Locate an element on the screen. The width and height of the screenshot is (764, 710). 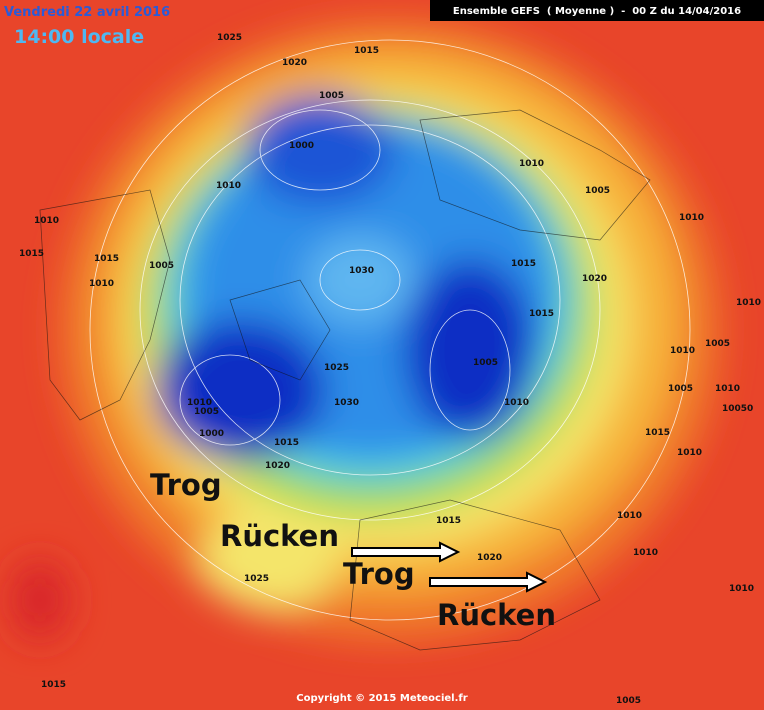
time: 14:00 locale is located at coordinates (79, 37).